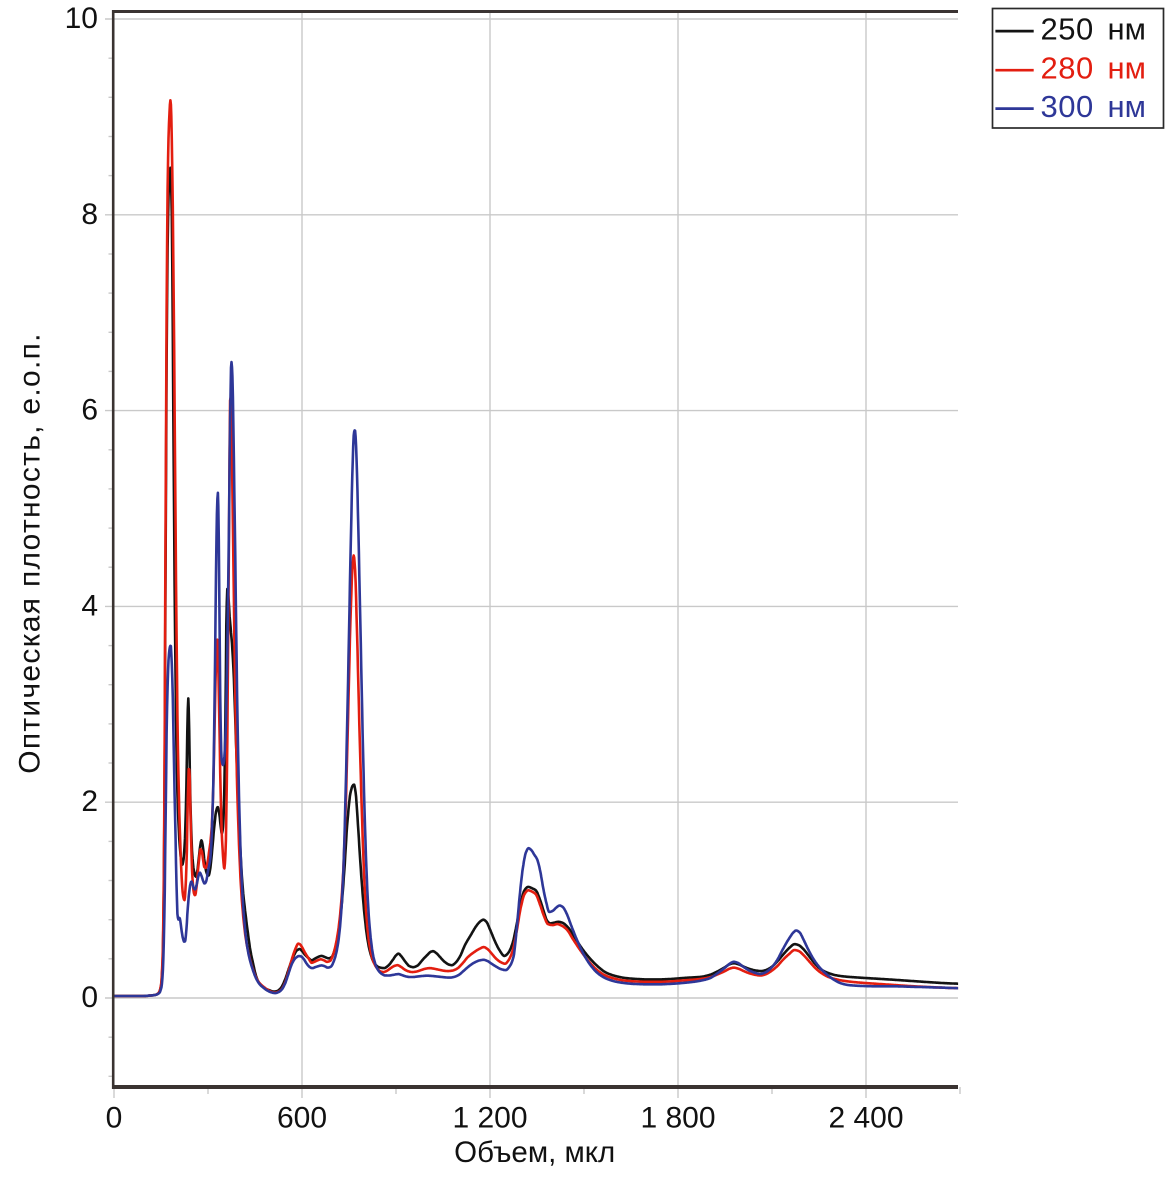  I want to click on svg-text: 2 400, so click(865, 1118).